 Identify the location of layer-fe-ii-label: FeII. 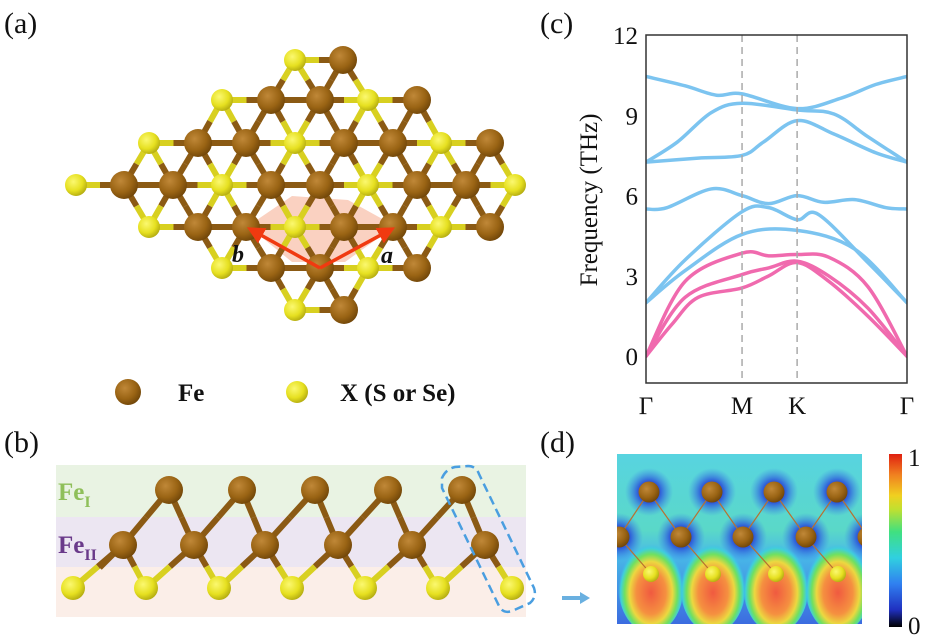
(77, 548).